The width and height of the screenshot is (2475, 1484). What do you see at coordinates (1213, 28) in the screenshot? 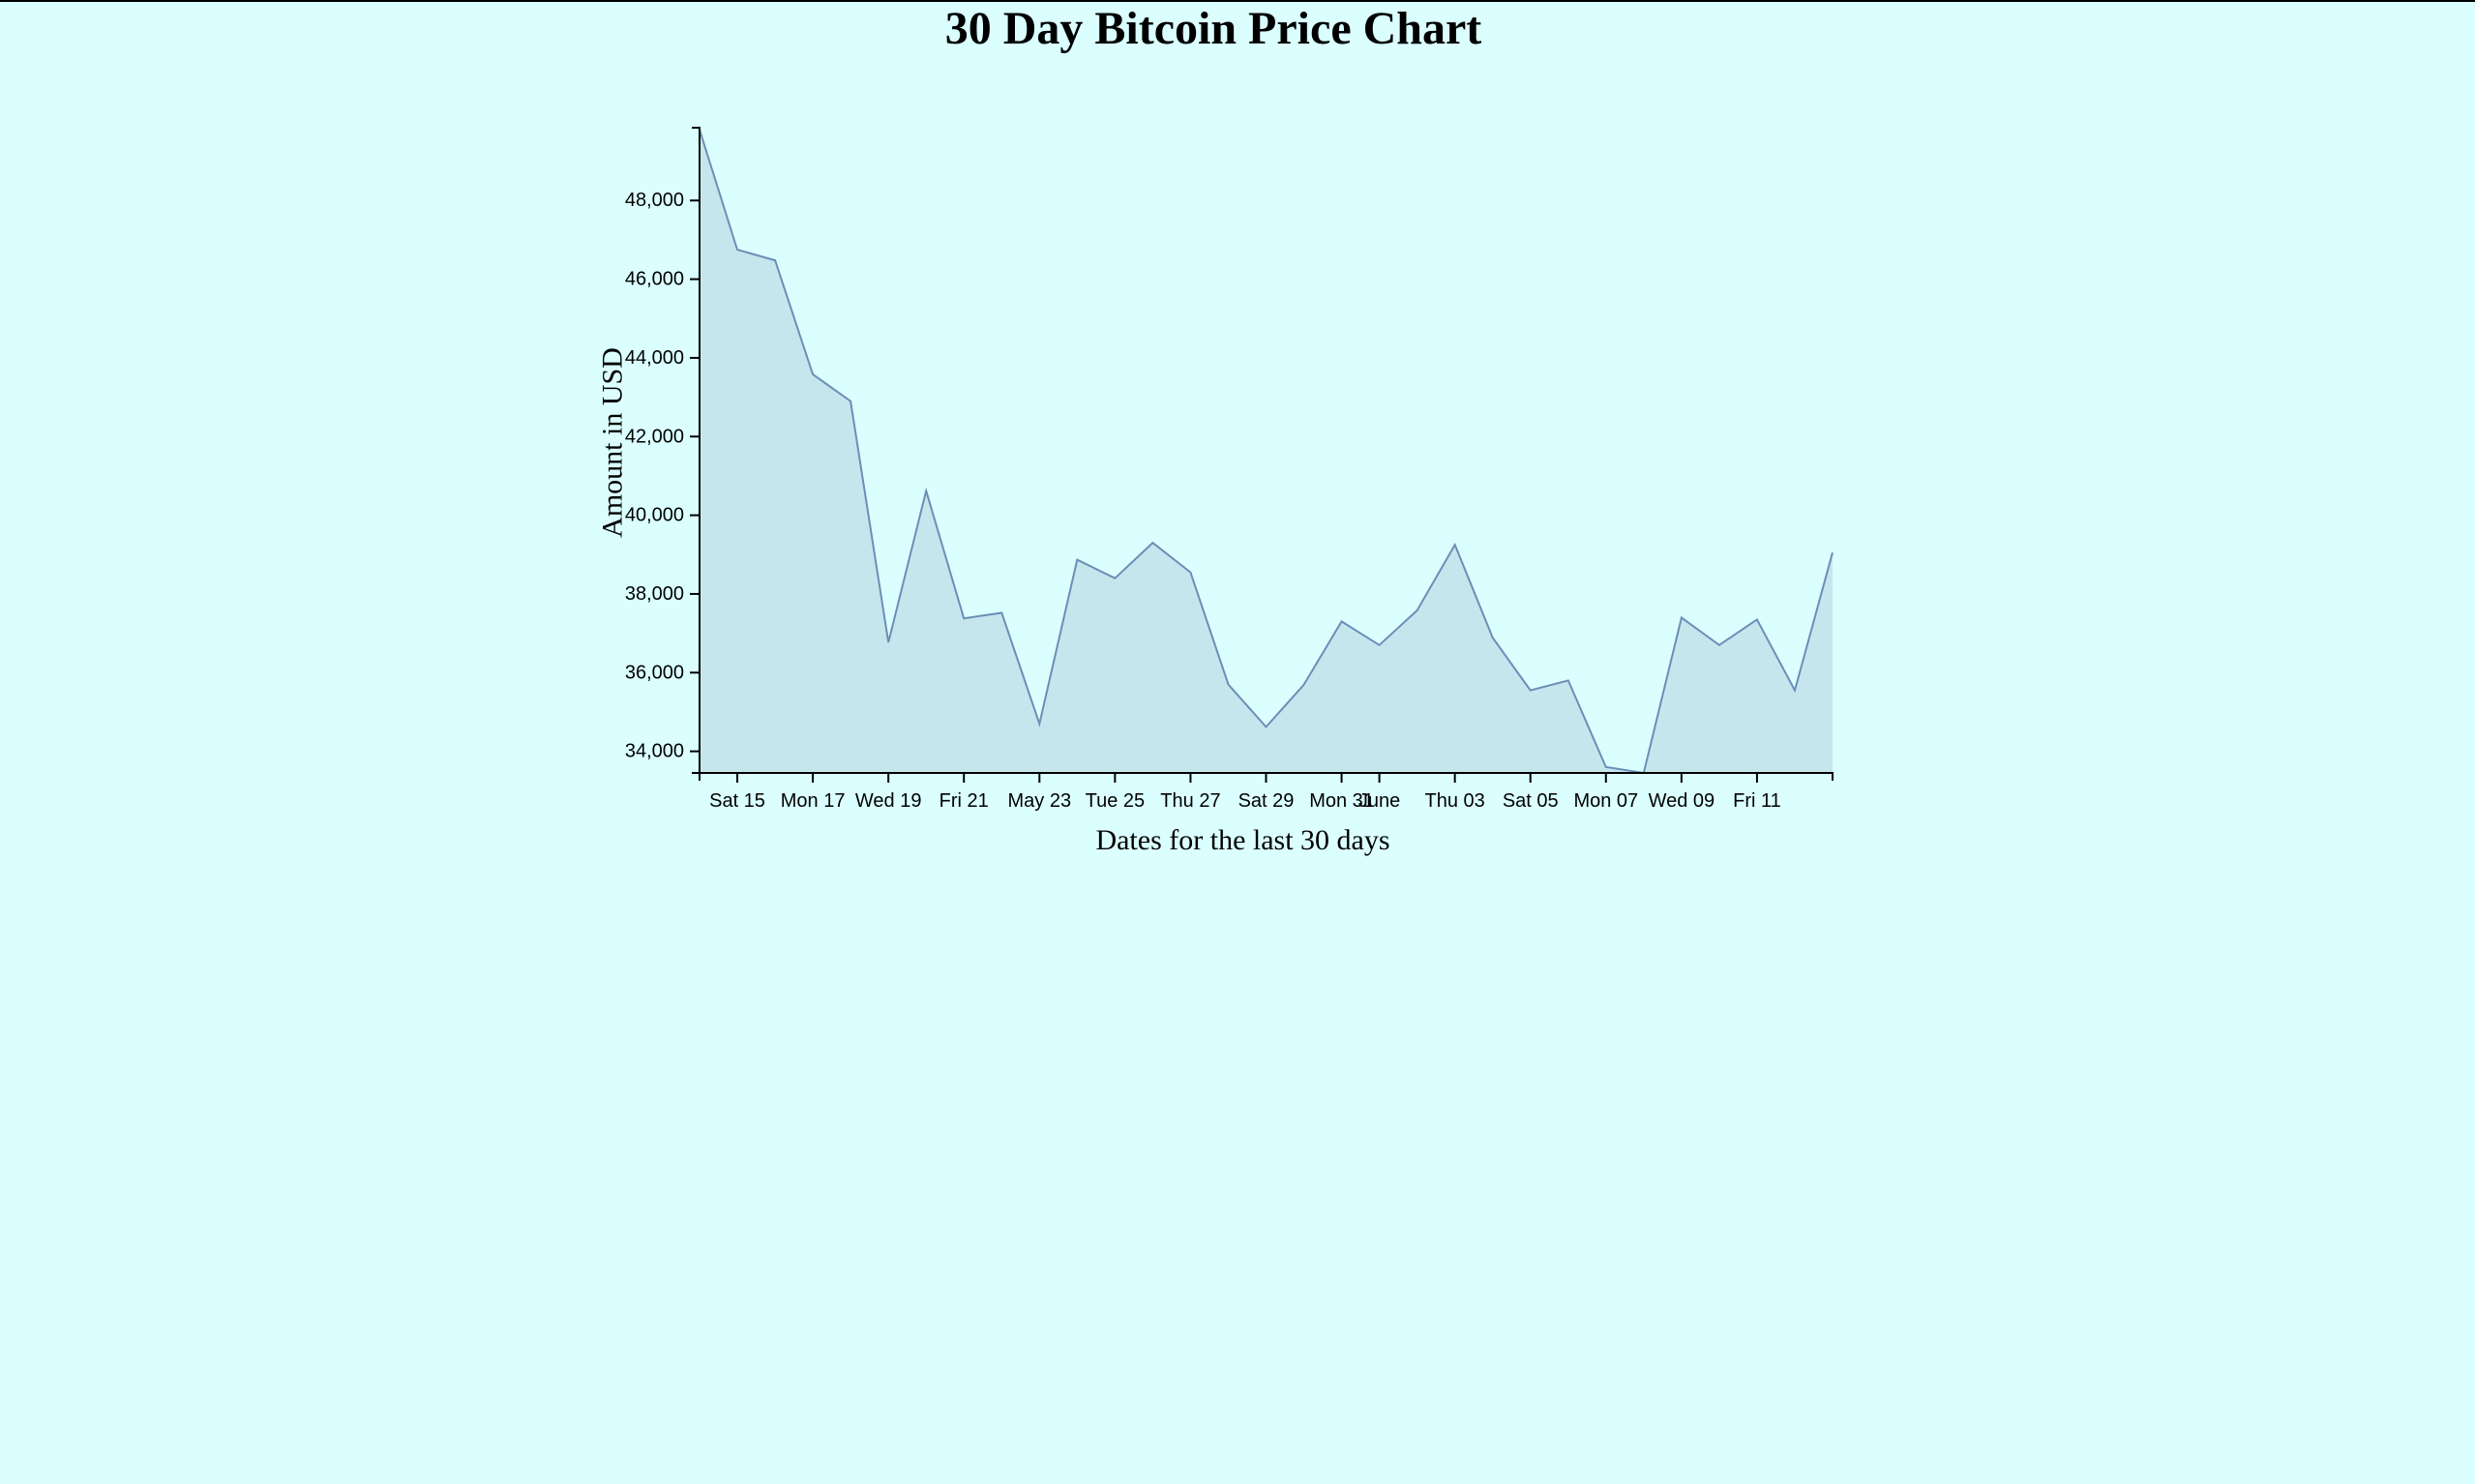
I see `page-title: 30 Day Bitcoin Price Chart` at bounding box center [1213, 28].